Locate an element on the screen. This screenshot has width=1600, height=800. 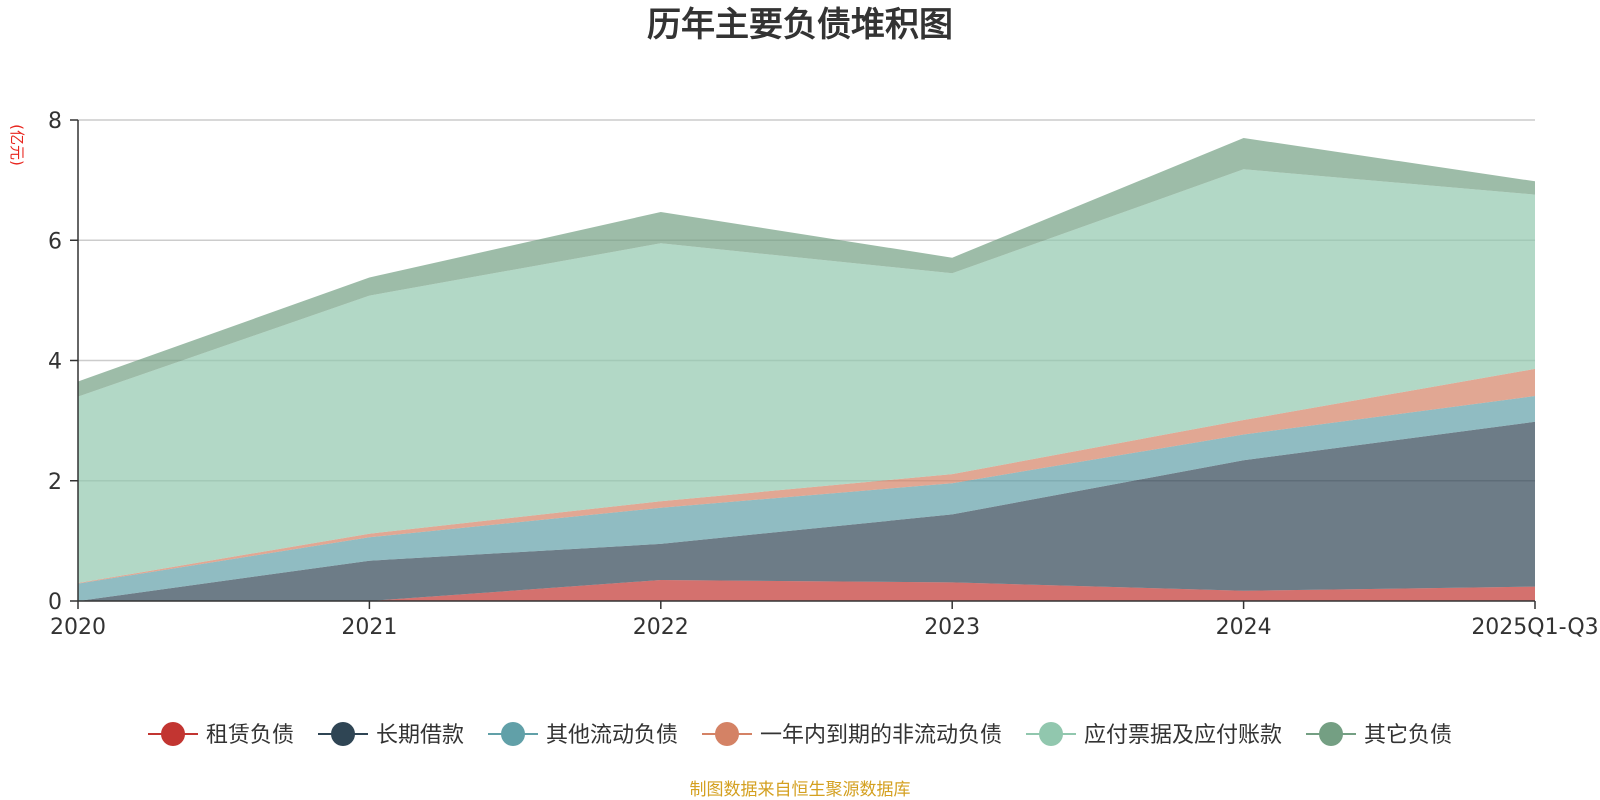
legend-item-4: 应付票据及应付账款 is located at coordinates (1154, 735).